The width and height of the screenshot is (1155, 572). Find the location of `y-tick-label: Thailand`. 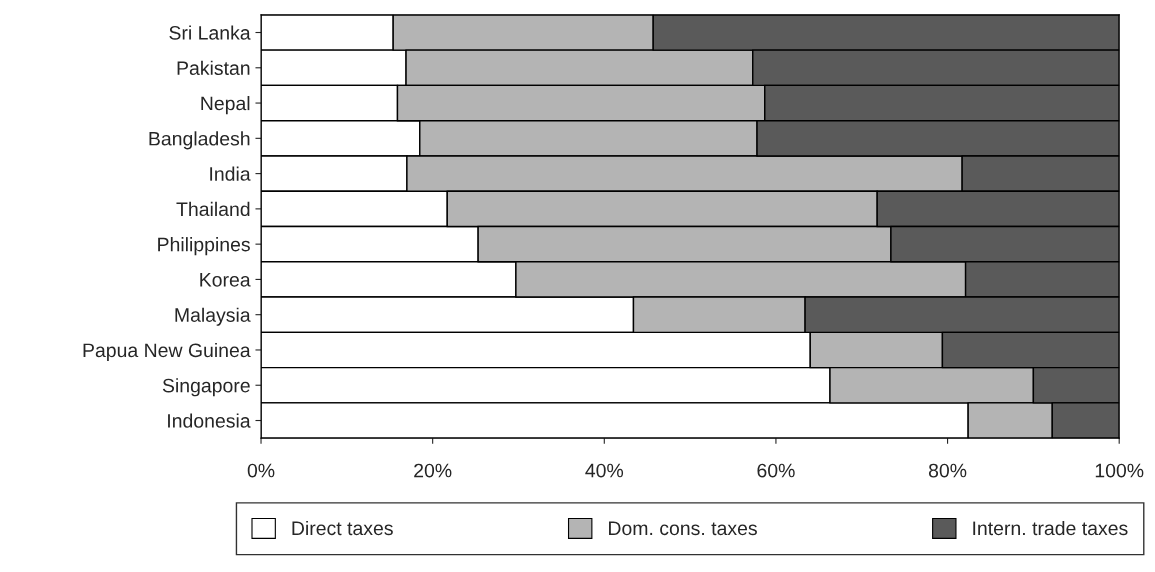

y-tick-label: Thailand is located at coordinates (213, 209).